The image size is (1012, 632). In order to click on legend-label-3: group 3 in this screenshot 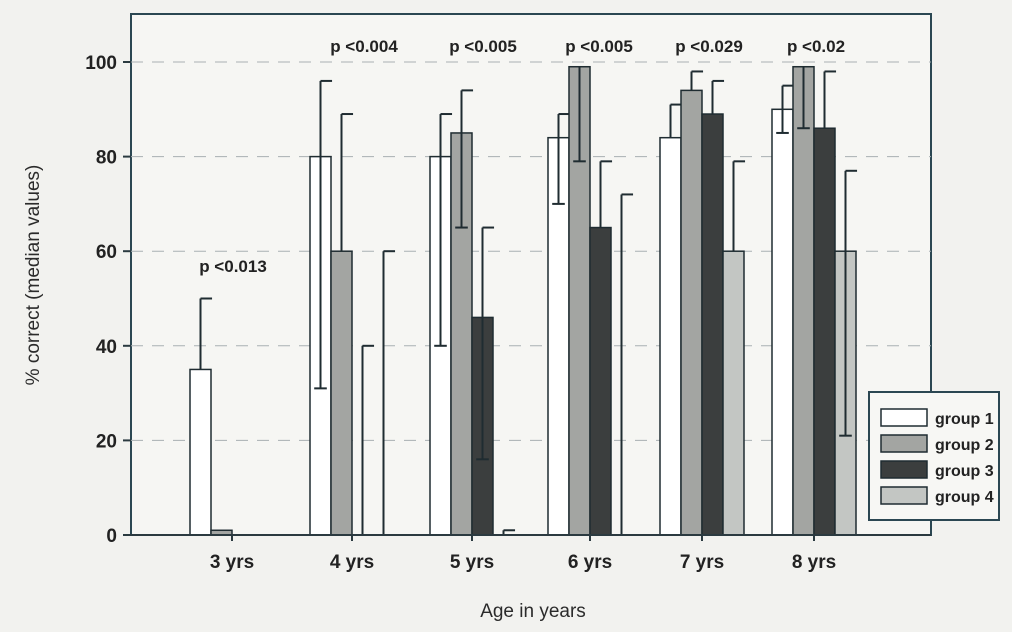, I will do `click(964, 471)`.